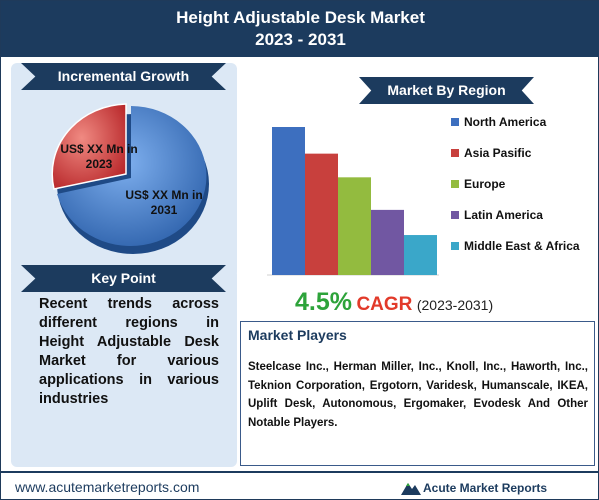 This screenshot has height=500, width=599. What do you see at coordinates (107, 487) in the screenshot?
I see `footer-url-link: www.acutemarketreports.com` at bounding box center [107, 487].